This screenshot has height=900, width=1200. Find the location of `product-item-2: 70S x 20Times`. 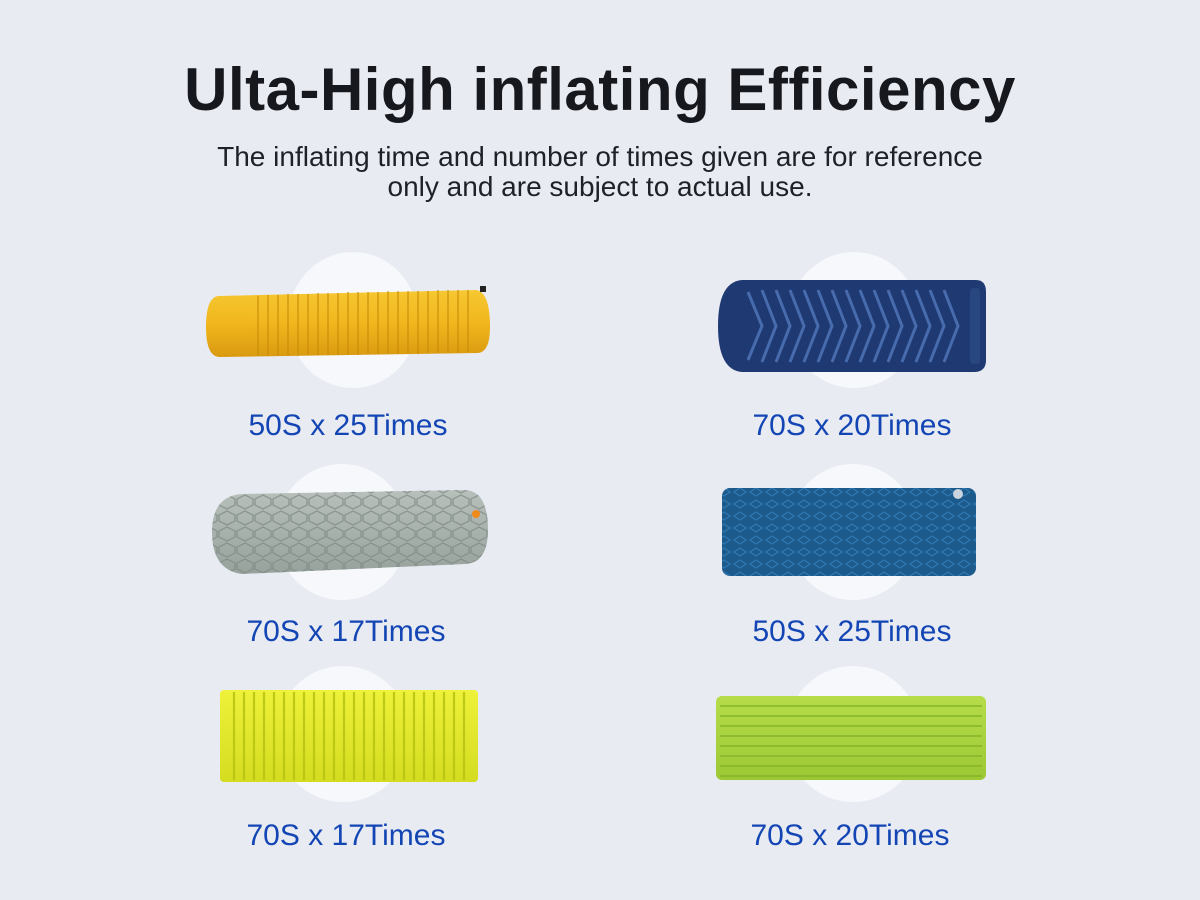

product-item-2: 70S x 20Times is located at coordinates (852, 352).